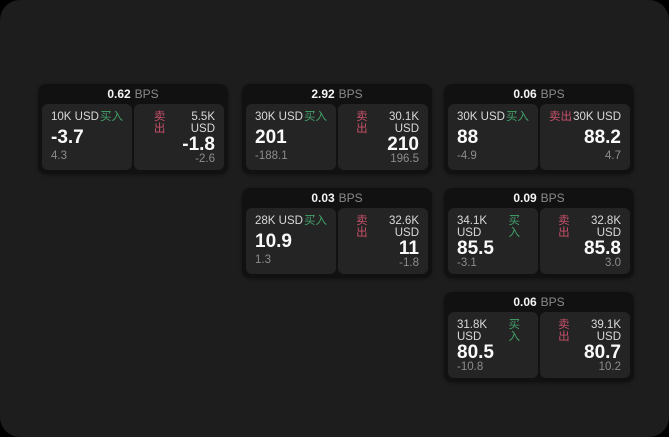  Describe the element at coordinates (273, 241) in the screenshot. I see `buy-price: 10.9` at that location.